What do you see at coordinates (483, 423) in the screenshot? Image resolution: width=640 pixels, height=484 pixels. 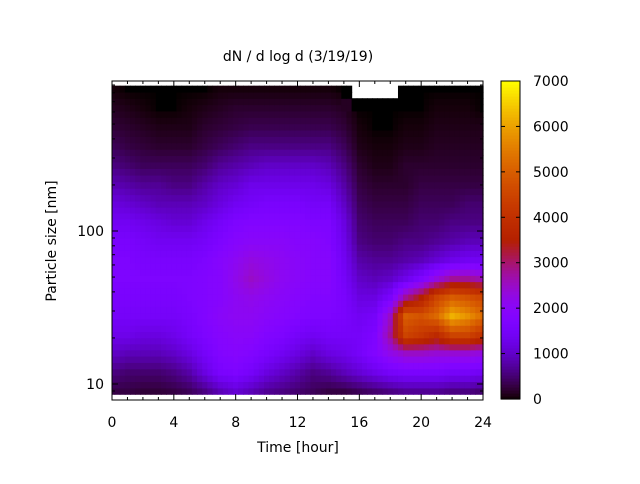 I see `x-tick-label: 24` at bounding box center [483, 423].